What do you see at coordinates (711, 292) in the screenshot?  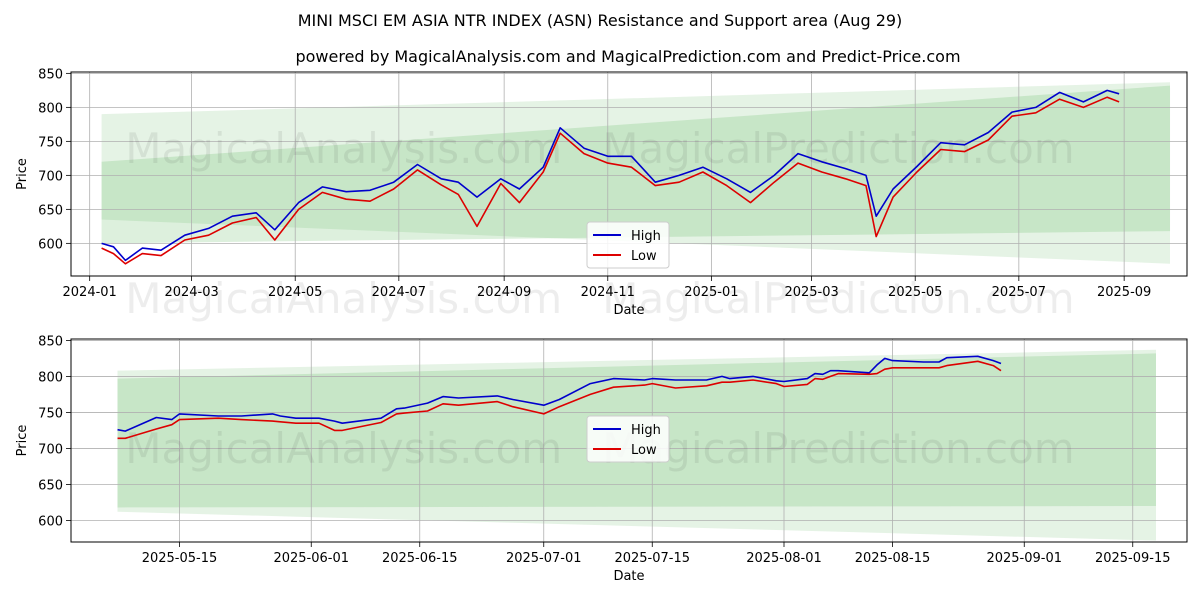 I see `x-tick-label: 2025-01` at bounding box center [711, 292].